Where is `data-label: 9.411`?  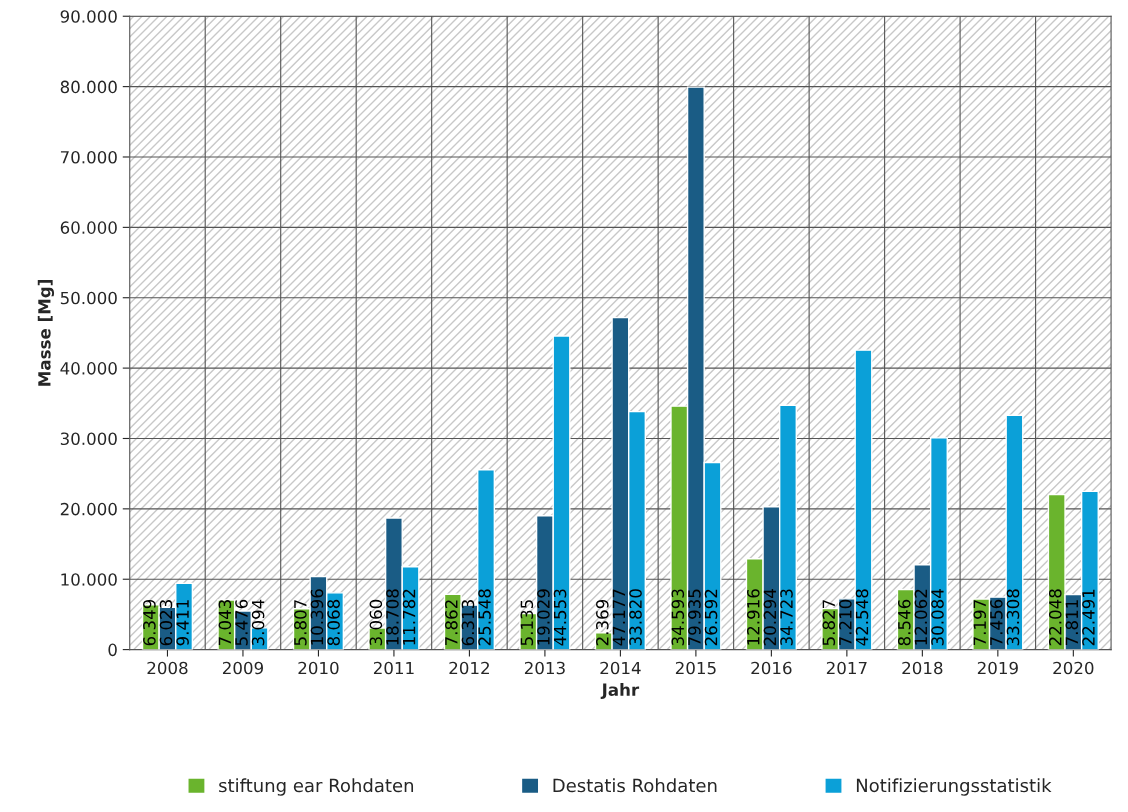 data-label: 9.411 is located at coordinates (182, 623).